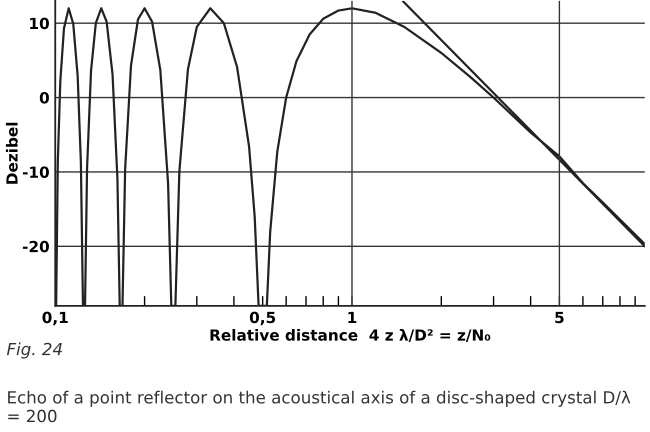 Image resolution: width=650 pixels, height=432 pixels. What do you see at coordinates (34, 350) in the screenshot?
I see `caption: Fig. 24` at bounding box center [34, 350].